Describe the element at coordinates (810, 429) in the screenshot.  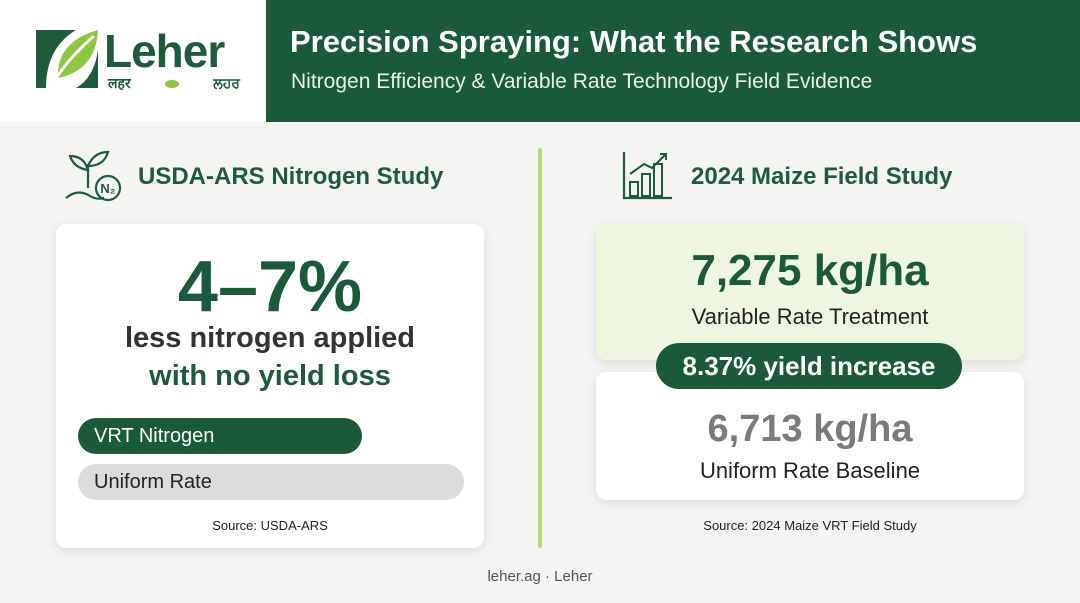
I see `baseline-yield-value: 6,713 kg/ha` at that location.